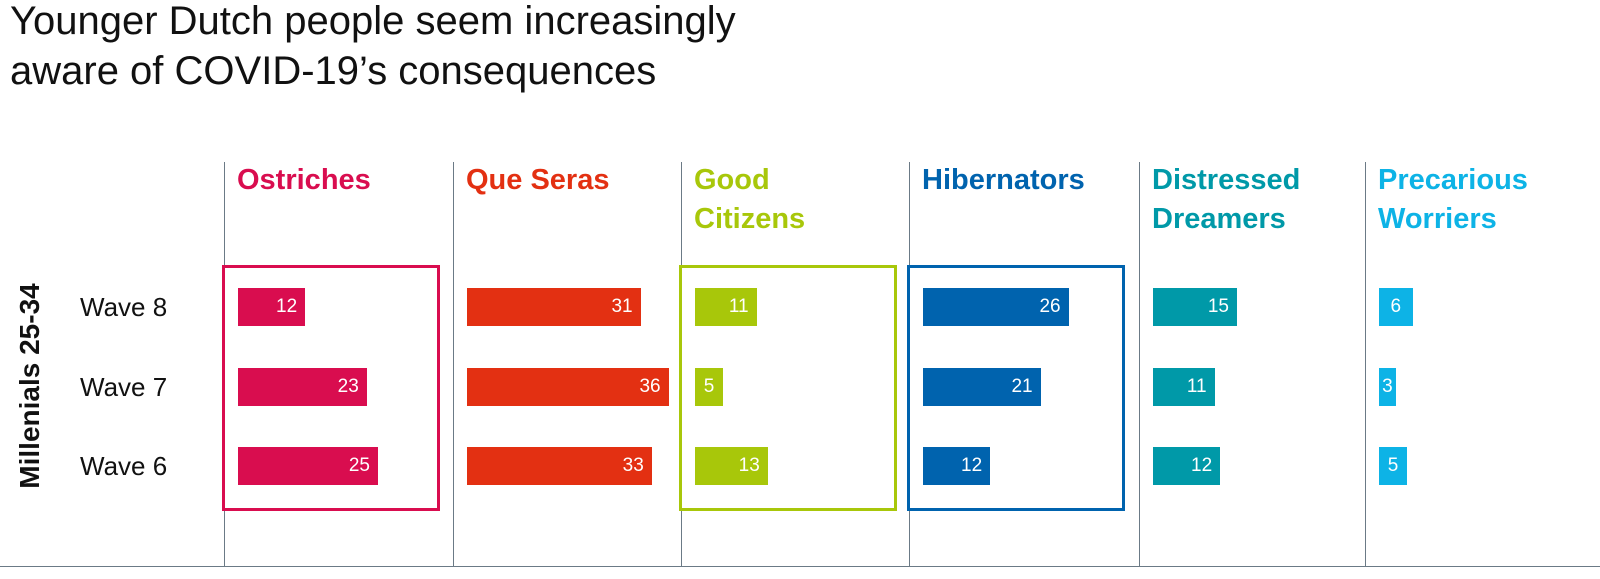 The width and height of the screenshot is (1600, 579). I want to click on panel-header: Distressed Dreamers, so click(1226, 199).